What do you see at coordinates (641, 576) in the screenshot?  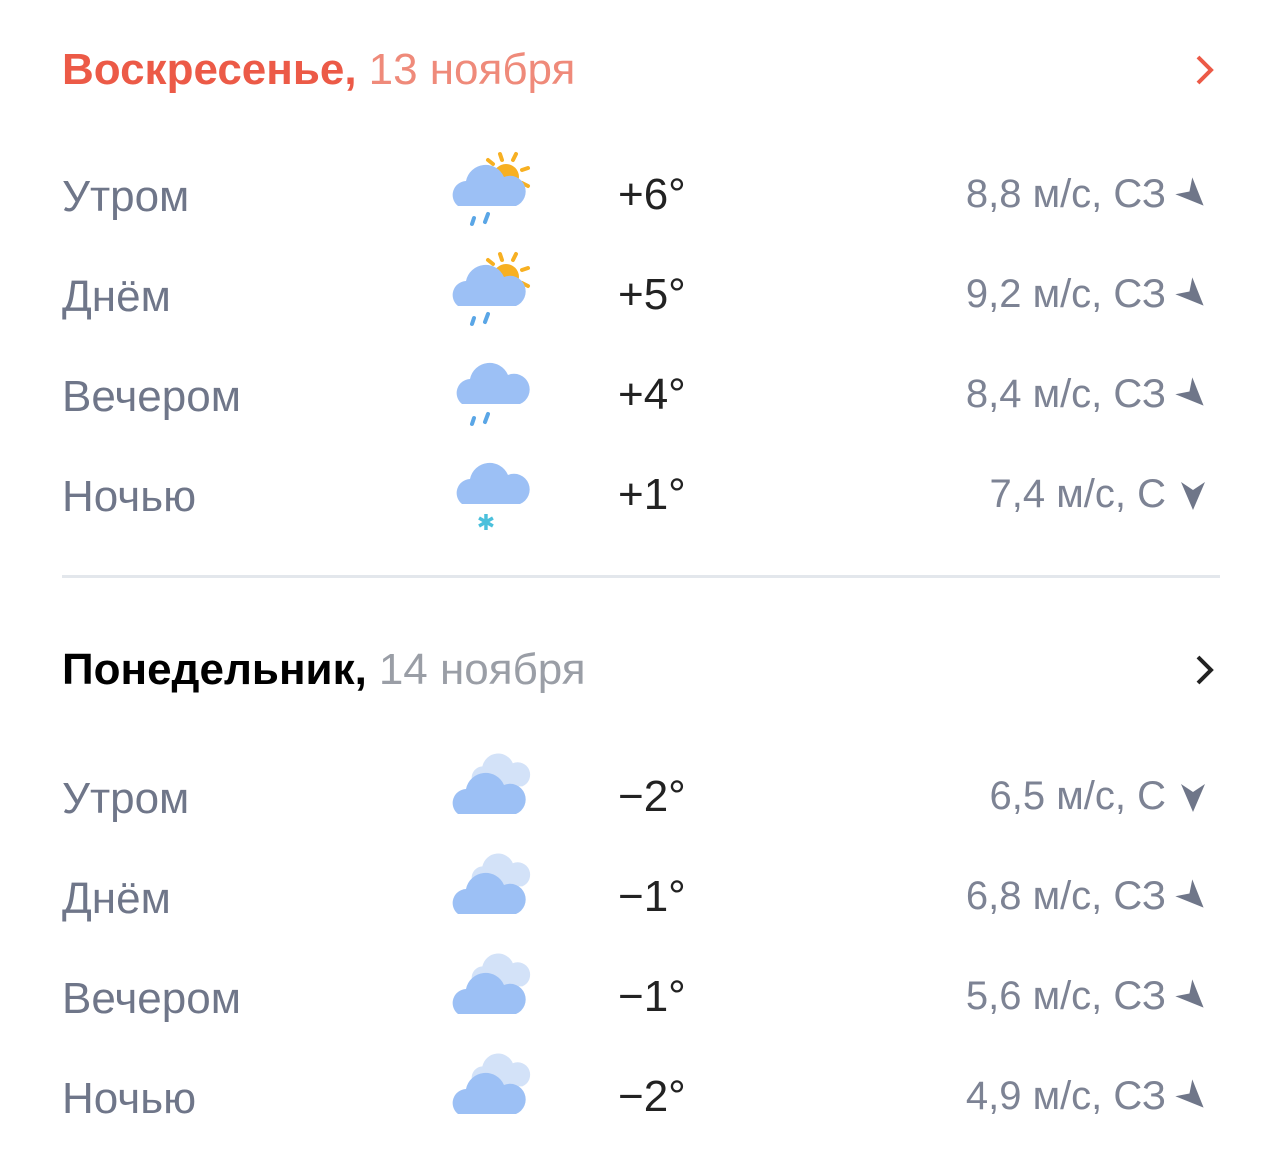 I see `day-divider` at bounding box center [641, 576].